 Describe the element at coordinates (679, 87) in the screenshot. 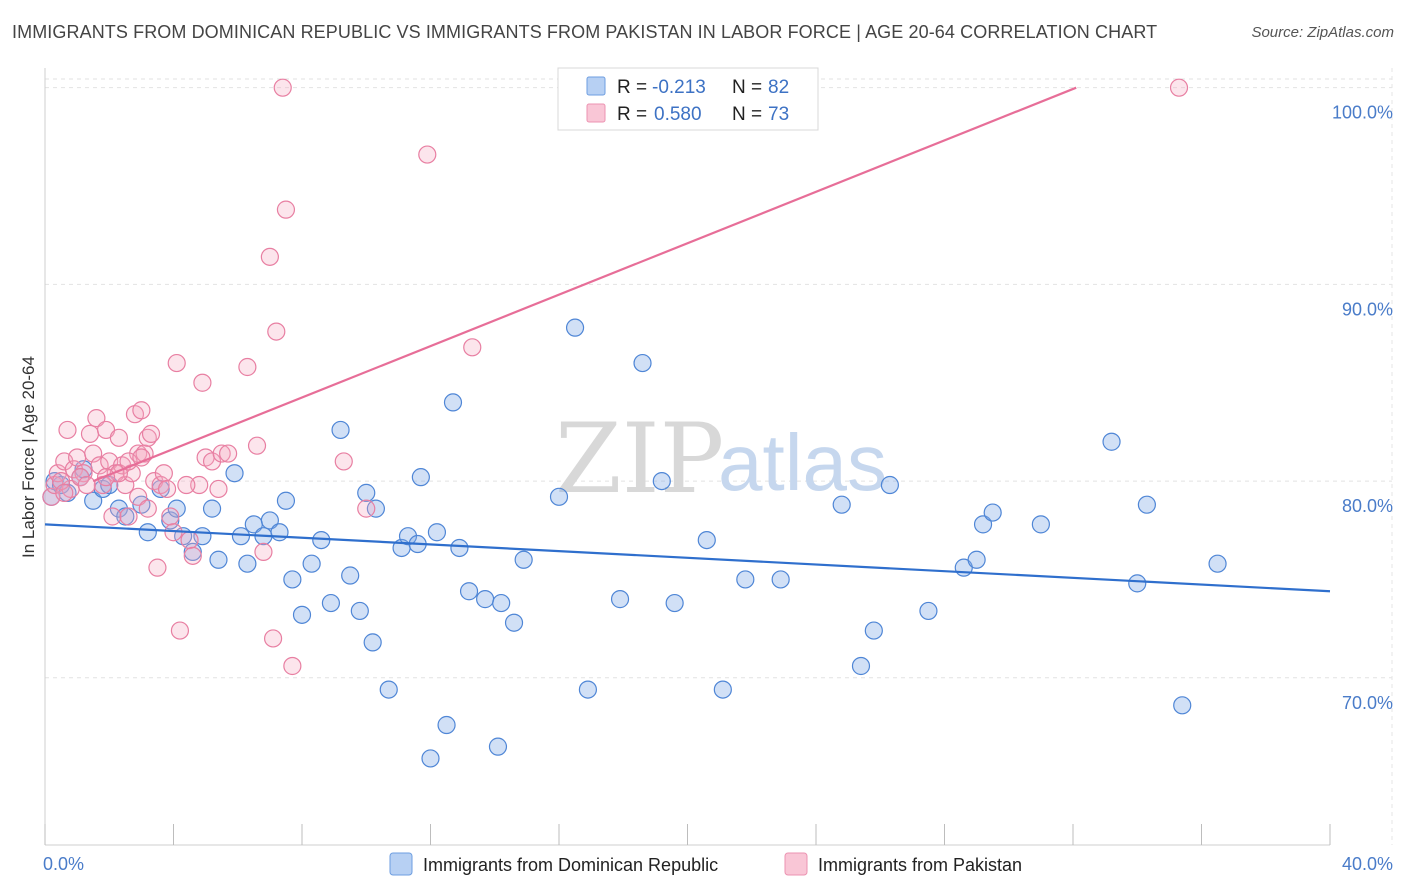

I see `legend-r-value-1: -0.213` at that location.